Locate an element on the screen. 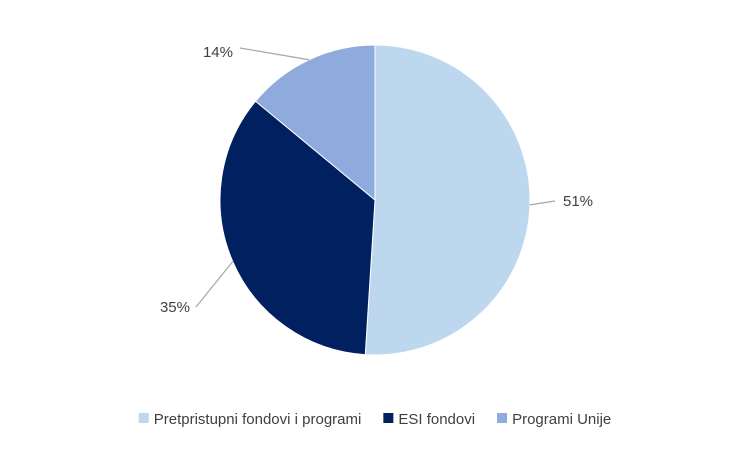  data-label-3: 14% is located at coordinates (218, 52).